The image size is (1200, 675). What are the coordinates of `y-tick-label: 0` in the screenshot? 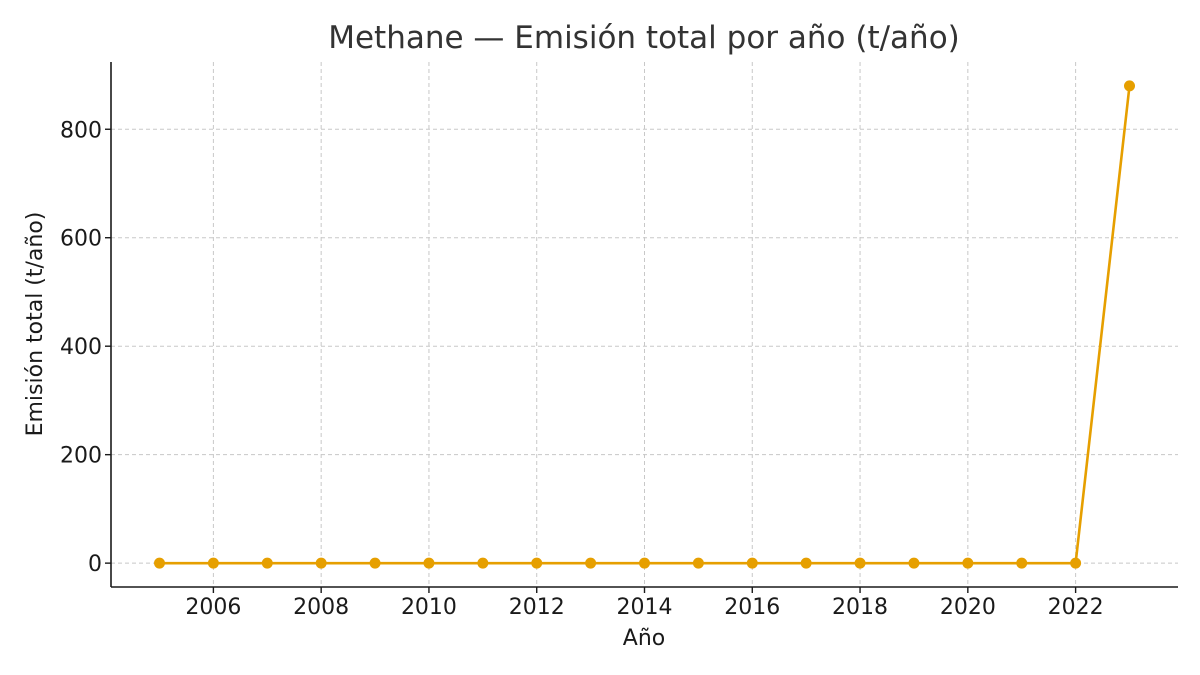 It's located at (95, 564).